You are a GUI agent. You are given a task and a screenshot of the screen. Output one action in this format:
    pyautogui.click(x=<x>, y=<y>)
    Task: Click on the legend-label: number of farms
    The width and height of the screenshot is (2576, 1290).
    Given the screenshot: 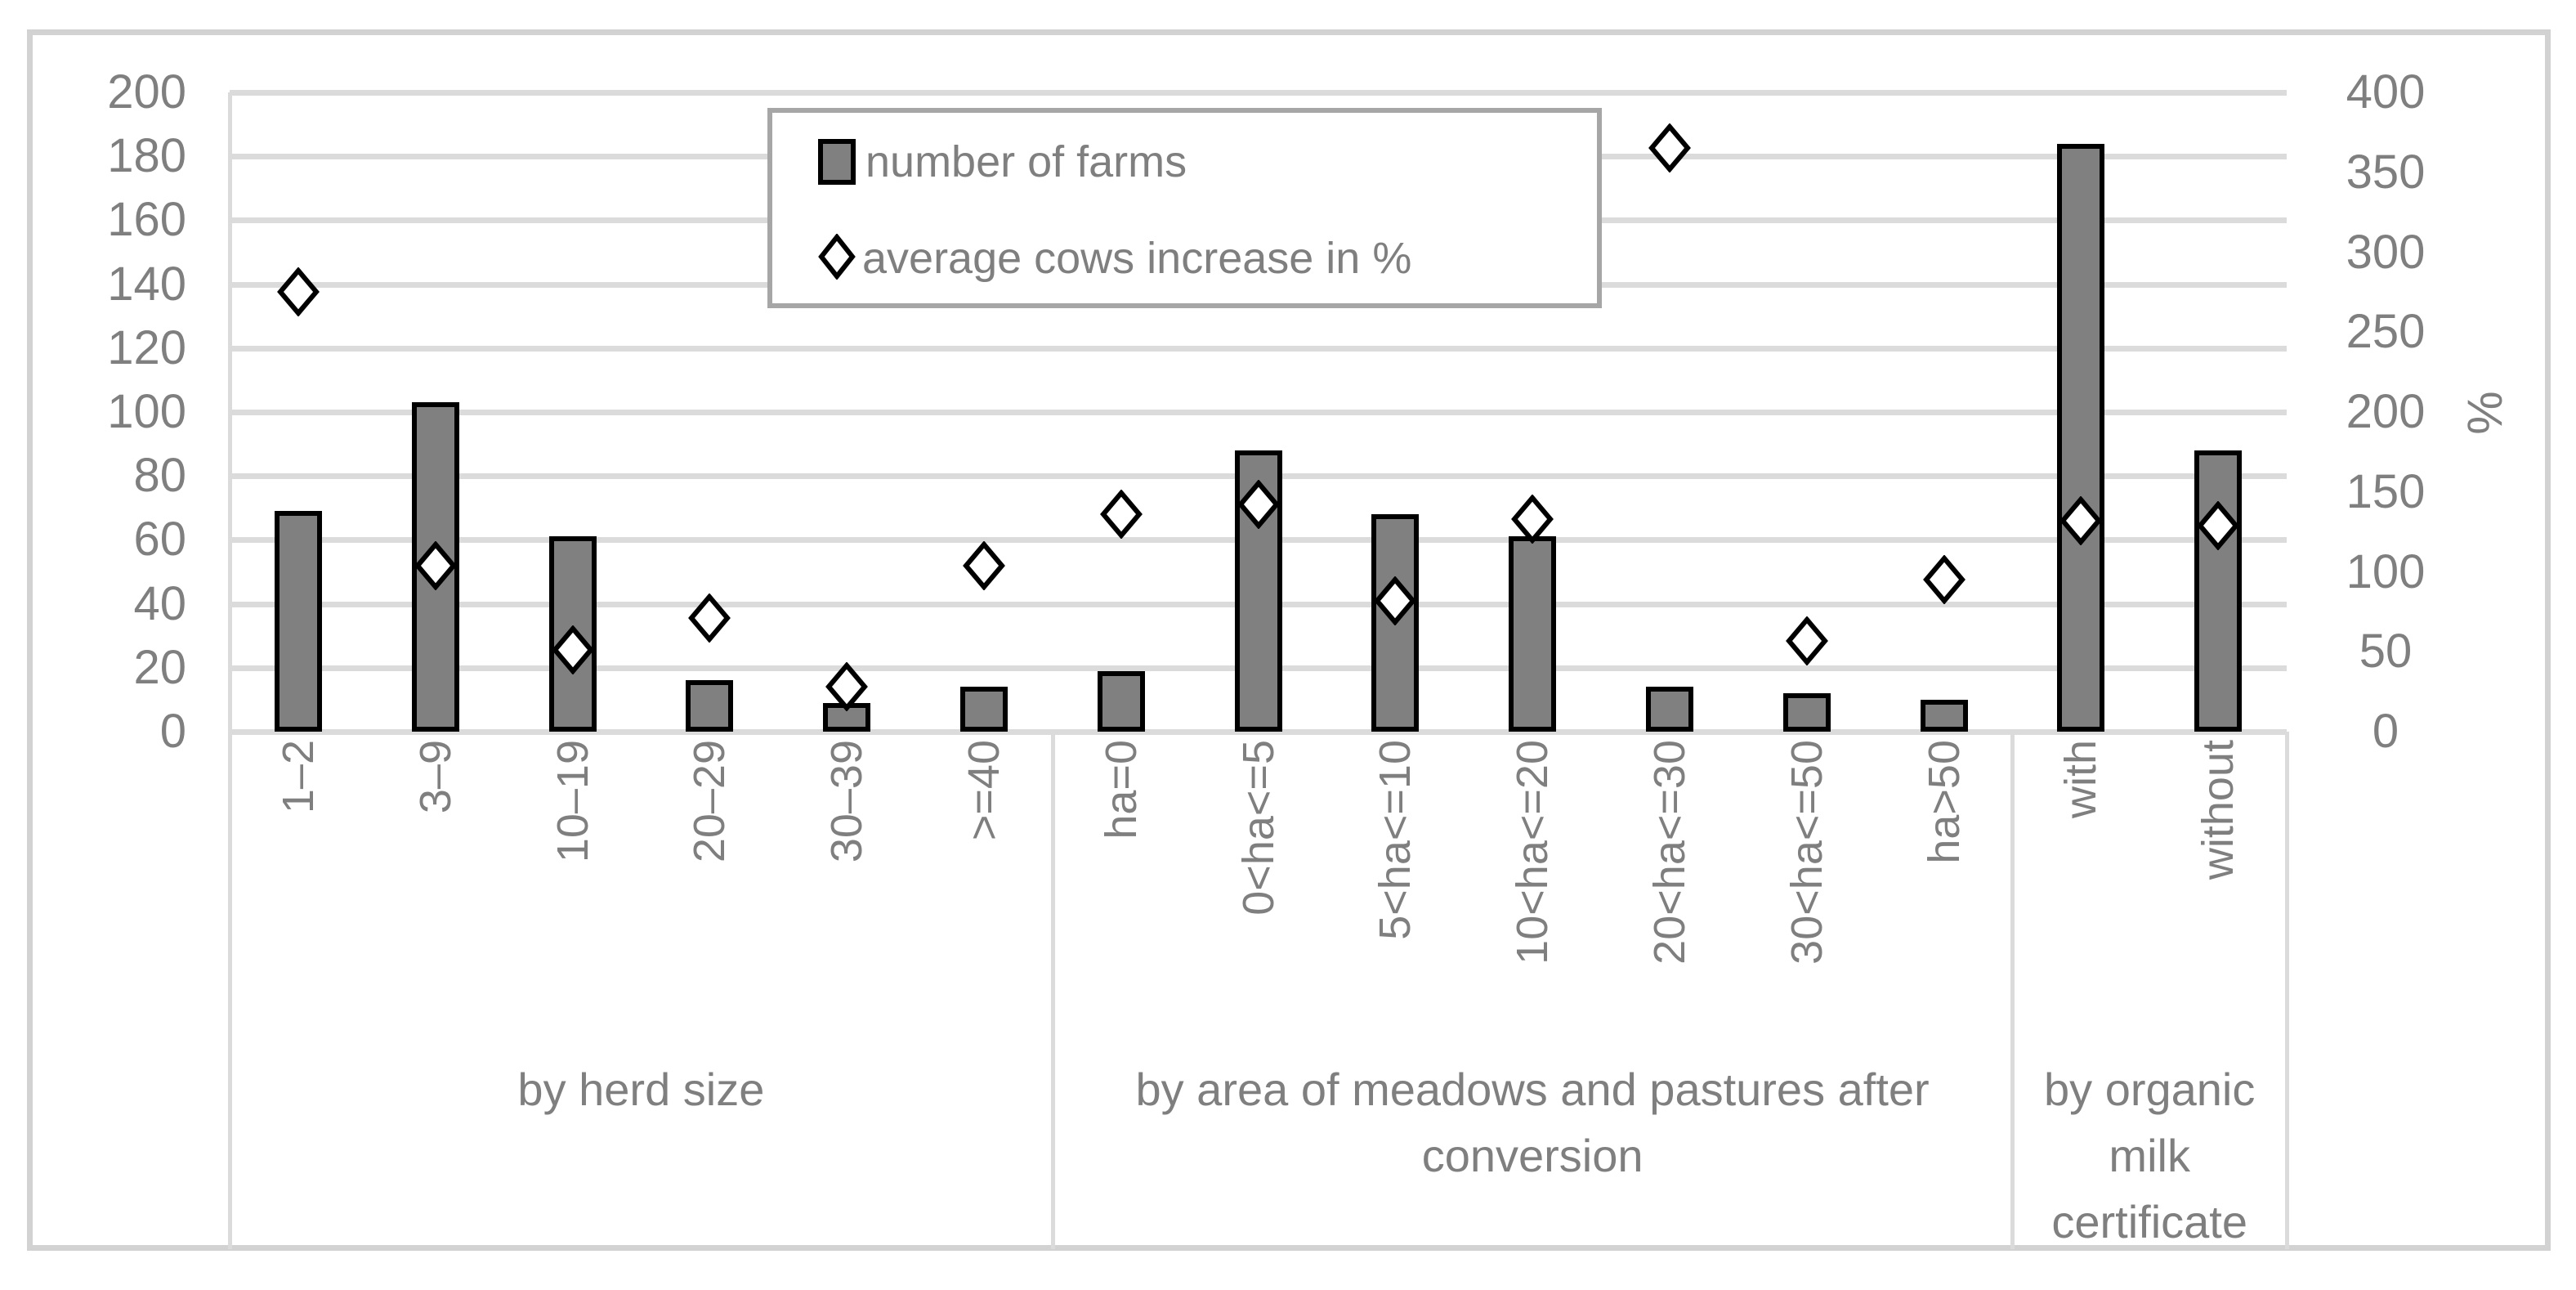 What is the action you would take?
    pyautogui.click(x=1026, y=161)
    